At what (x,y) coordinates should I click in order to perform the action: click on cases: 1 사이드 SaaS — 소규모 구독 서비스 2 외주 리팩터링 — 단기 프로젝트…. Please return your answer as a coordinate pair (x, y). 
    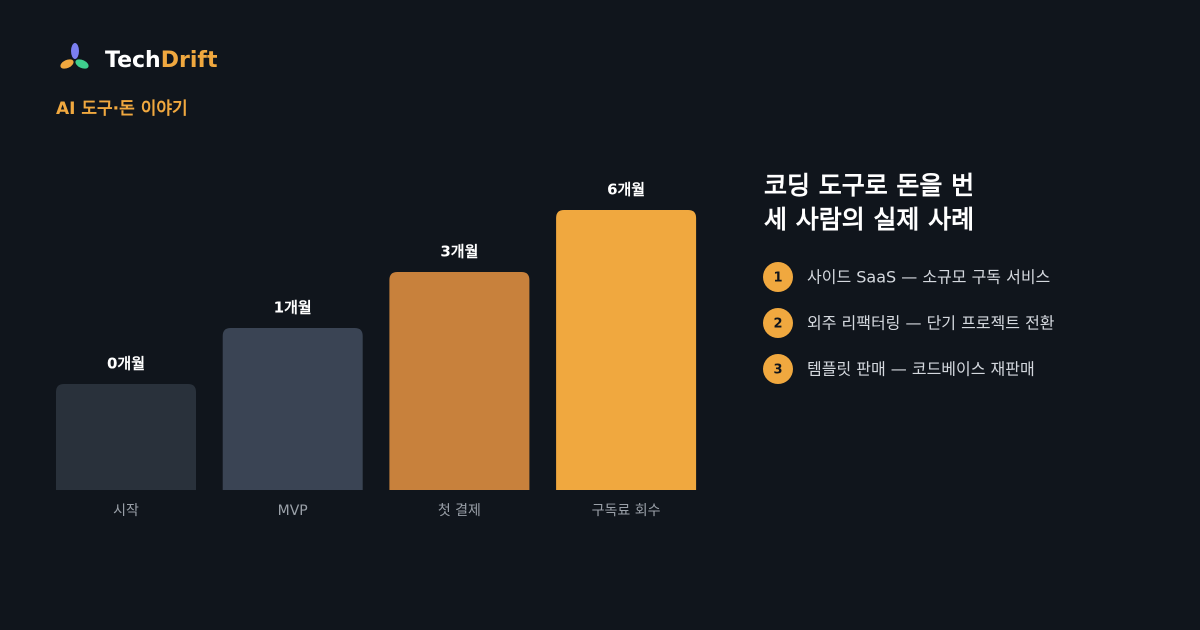
    Looking at the image, I should click on (909, 323).